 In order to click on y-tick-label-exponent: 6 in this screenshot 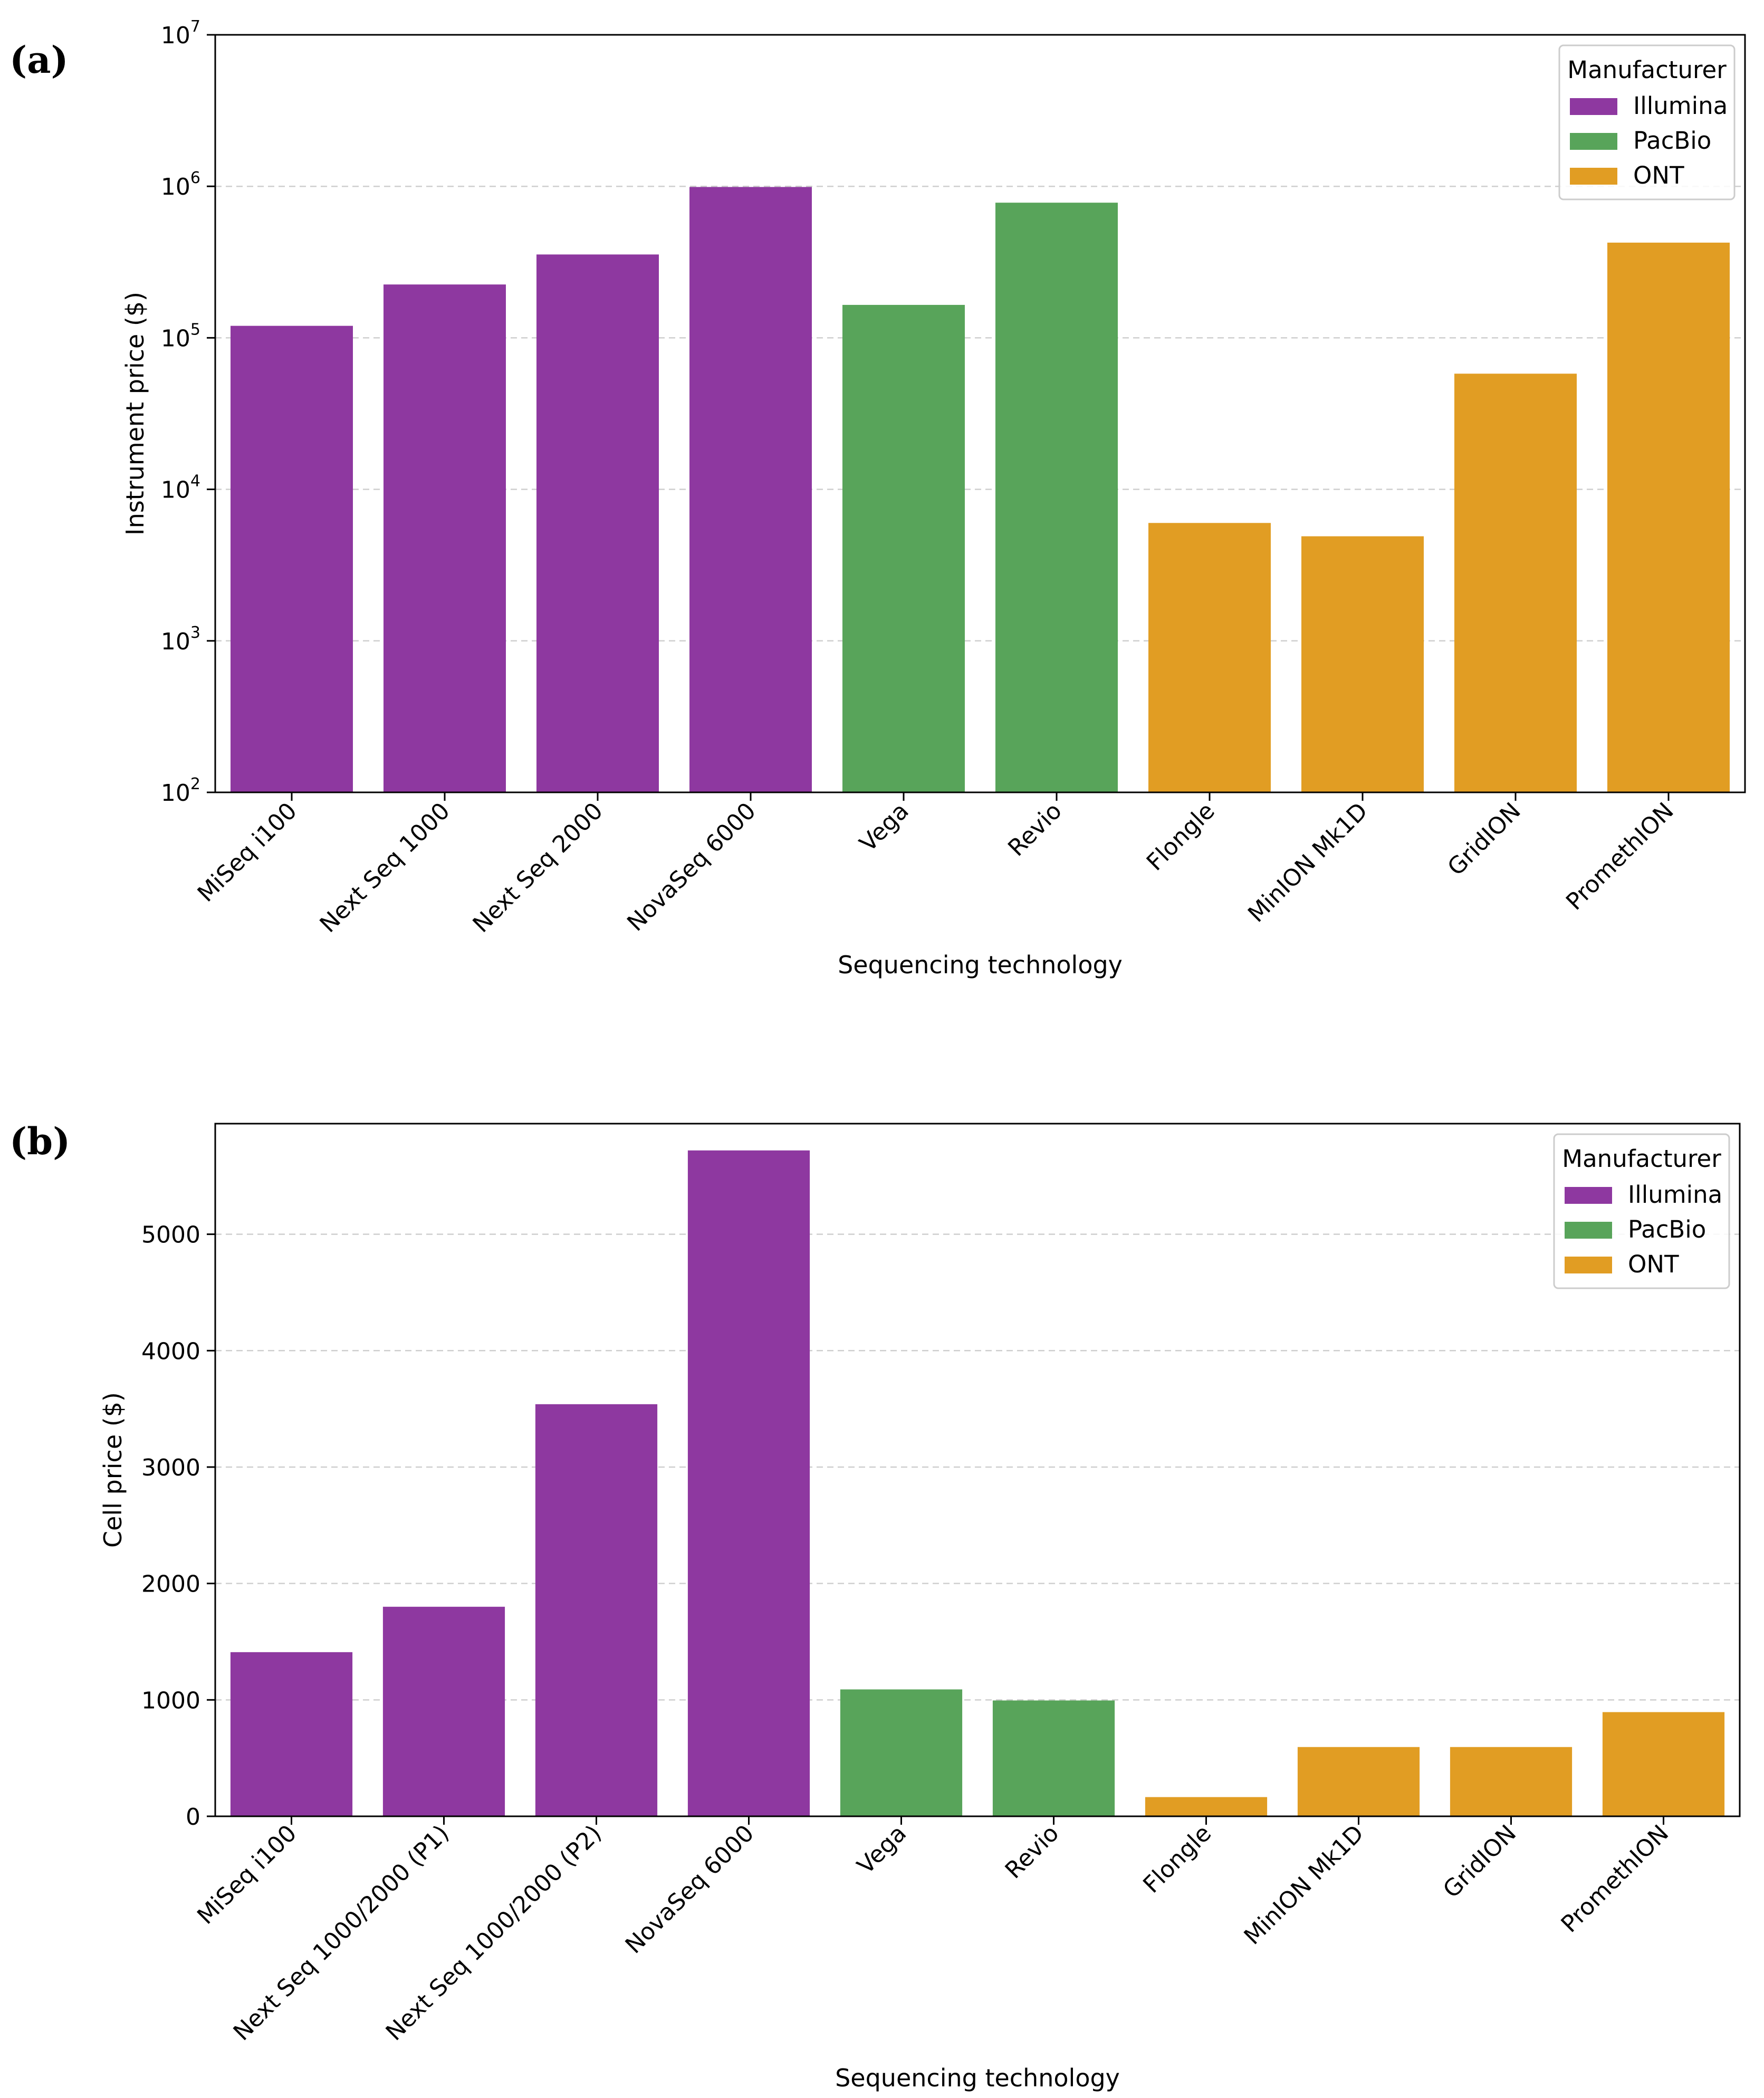, I will do `click(195, 178)`.